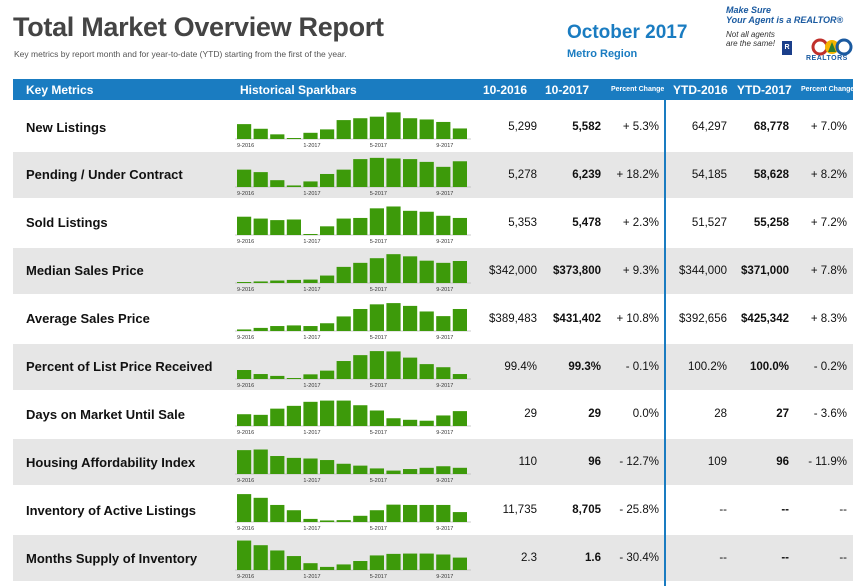  What do you see at coordinates (637, 174) in the screenshot?
I see `percent-change: + 18.2%` at bounding box center [637, 174].